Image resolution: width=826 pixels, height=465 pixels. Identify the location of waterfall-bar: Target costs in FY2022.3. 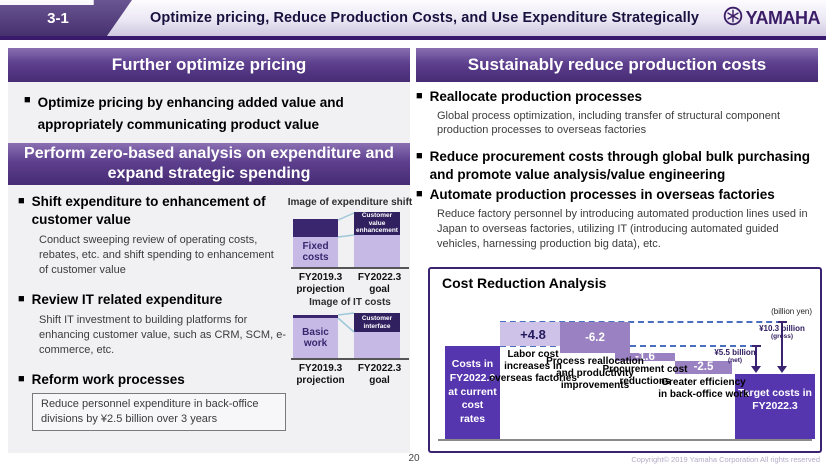
(775, 406).